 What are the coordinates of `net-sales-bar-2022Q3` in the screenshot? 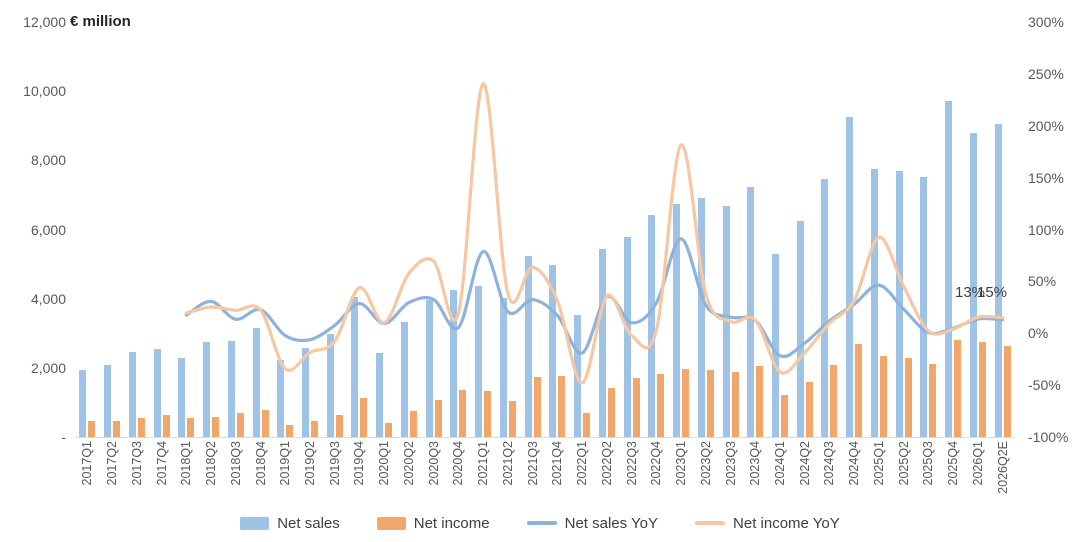 It's located at (627, 337).